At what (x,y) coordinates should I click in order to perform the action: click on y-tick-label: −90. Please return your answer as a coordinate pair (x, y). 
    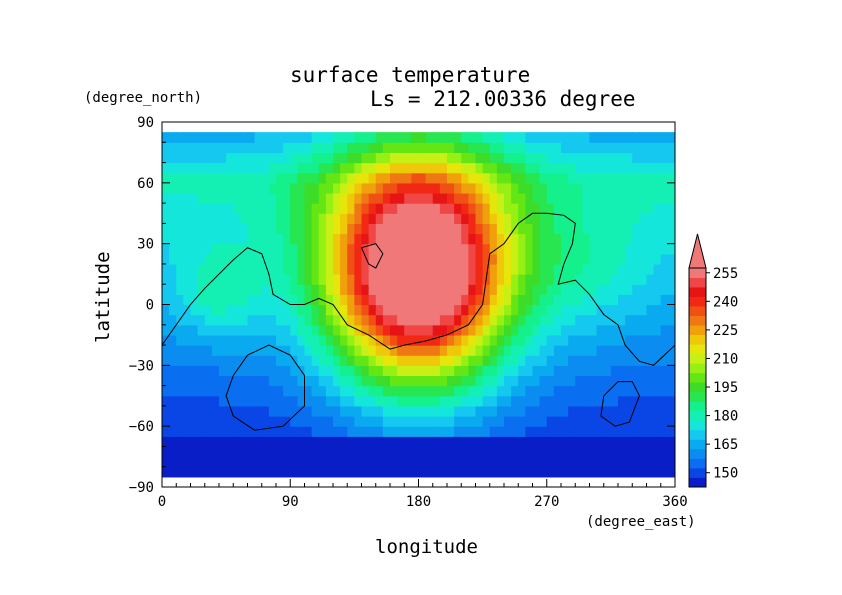
    Looking at the image, I should click on (141, 488).